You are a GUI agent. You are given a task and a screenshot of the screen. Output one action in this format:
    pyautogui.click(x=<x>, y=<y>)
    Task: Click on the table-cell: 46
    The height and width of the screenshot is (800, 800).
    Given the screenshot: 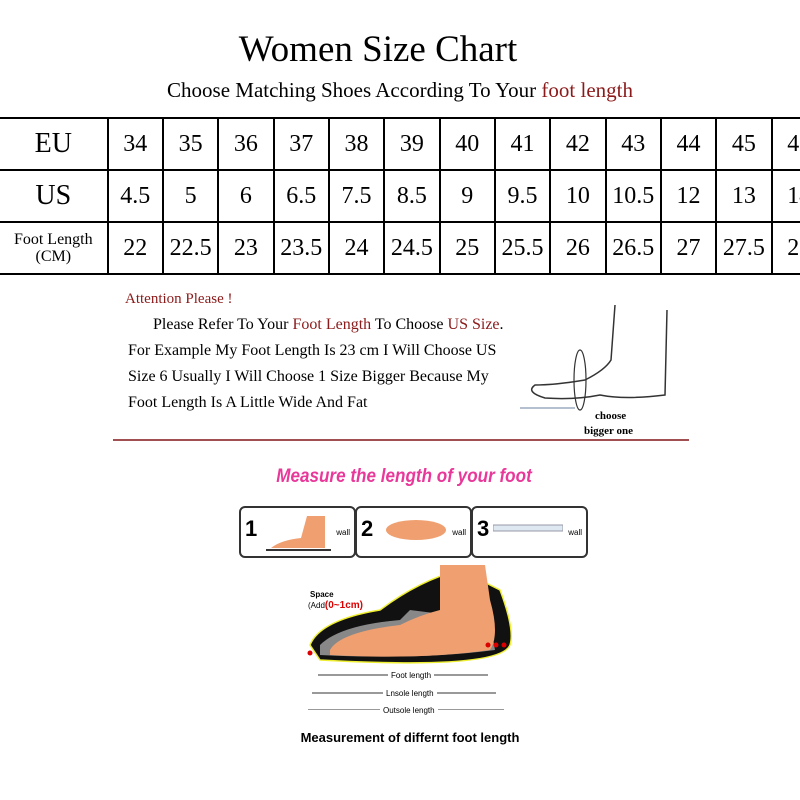 What is the action you would take?
    pyautogui.click(x=785, y=144)
    